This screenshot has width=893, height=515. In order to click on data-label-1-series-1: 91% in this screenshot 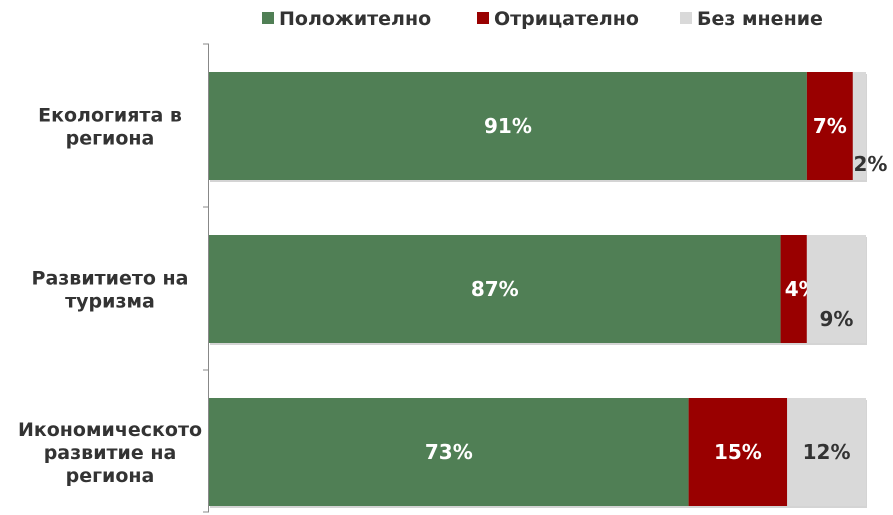, I will do `click(508, 126)`.